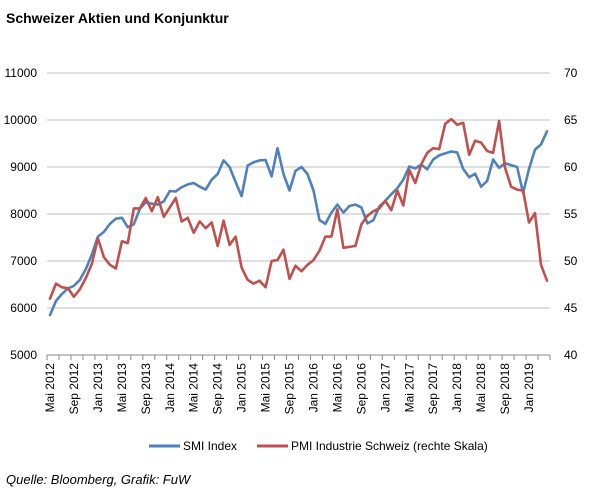 Image resolution: width=599 pixels, height=496 pixels. I want to click on right-tick-label: 55, so click(571, 214).